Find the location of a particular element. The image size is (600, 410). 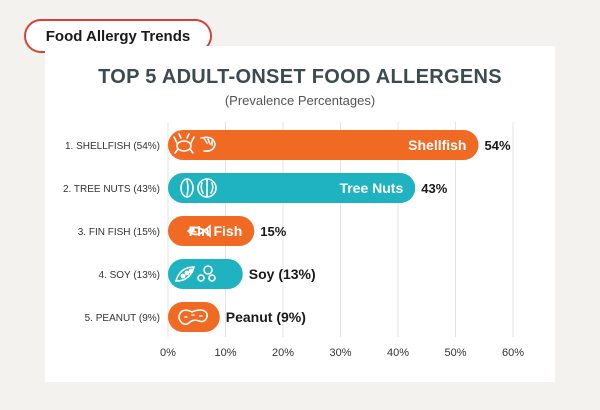

category-label: 4. SOY (13%) is located at coordinates (129, 275).